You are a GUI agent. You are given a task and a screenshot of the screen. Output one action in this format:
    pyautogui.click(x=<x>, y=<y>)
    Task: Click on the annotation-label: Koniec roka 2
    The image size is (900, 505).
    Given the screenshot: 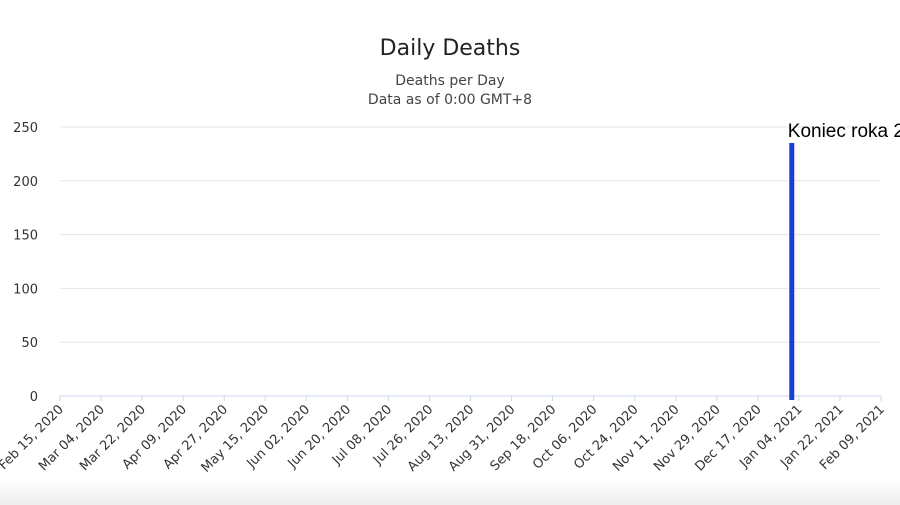 What is the action you would take?
    pyautogui.click(x=844, y=131)
    